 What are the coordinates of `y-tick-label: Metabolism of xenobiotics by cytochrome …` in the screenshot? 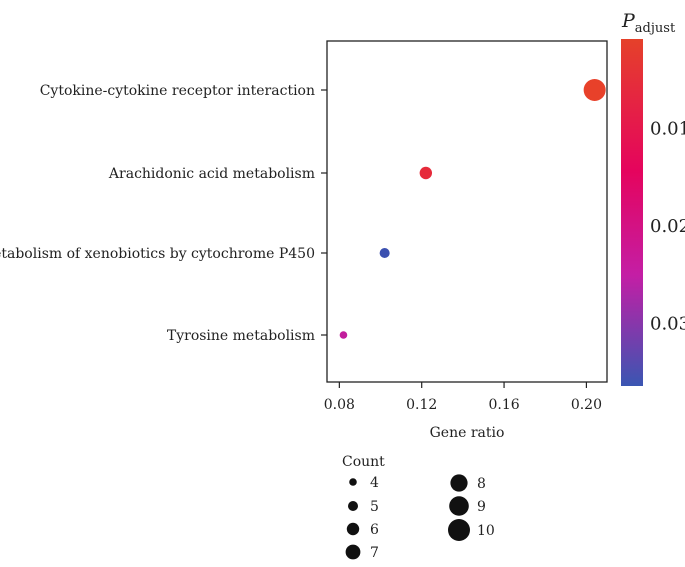 It's located at (157, 254).